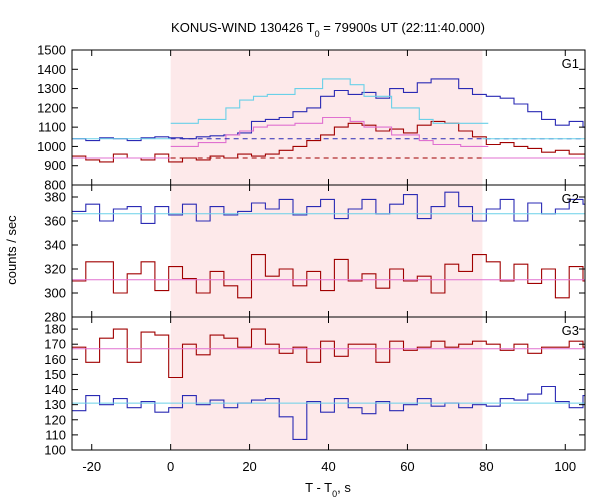  What do you see at coordinates (570, 63) in the screenshot?
I see `panel-label: G1` at bounding box center [570, 63].